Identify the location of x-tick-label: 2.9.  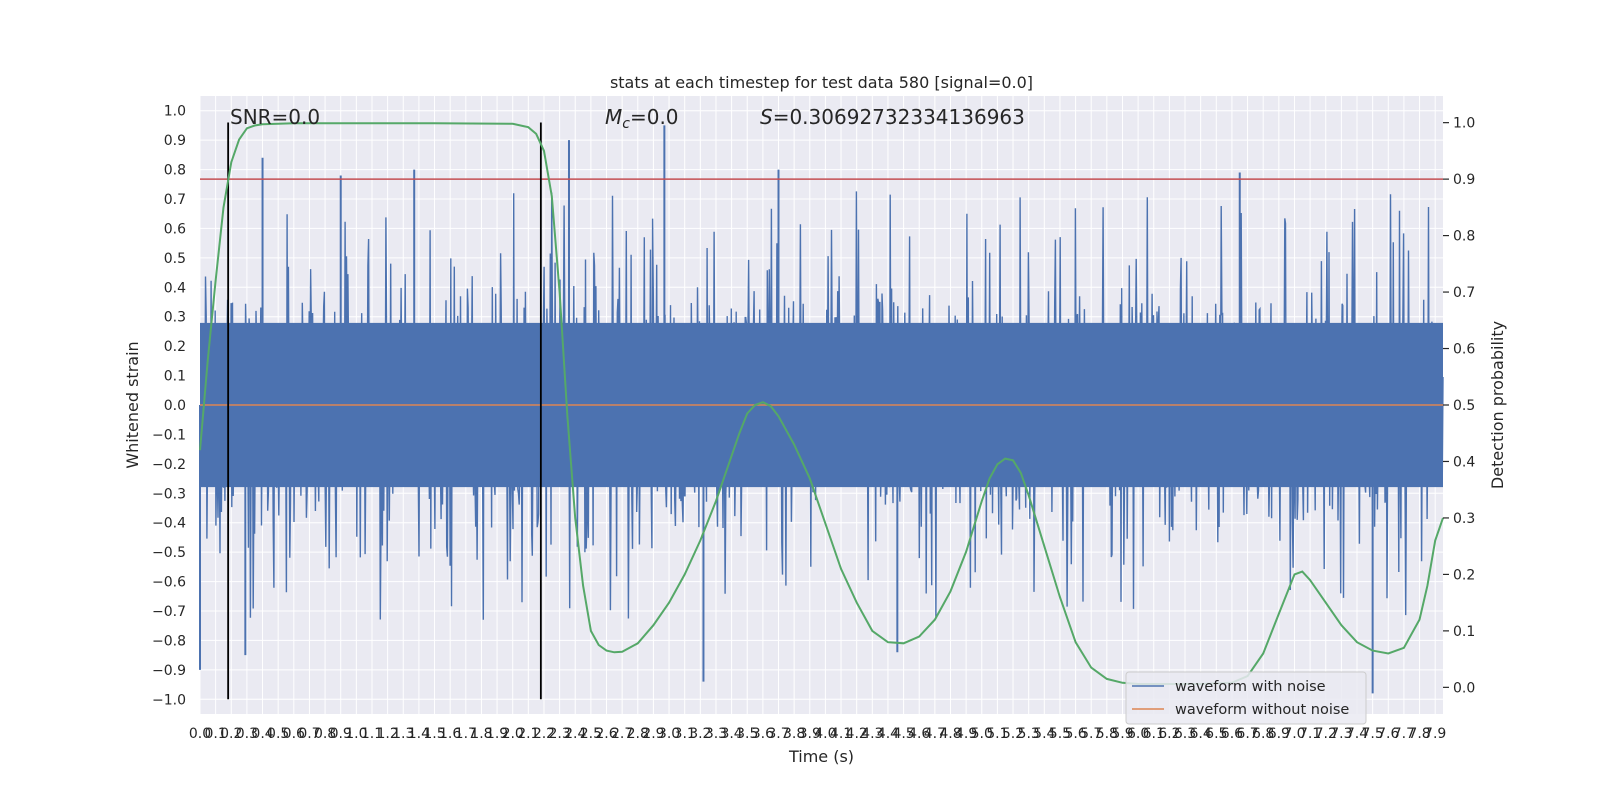
(653, 734).